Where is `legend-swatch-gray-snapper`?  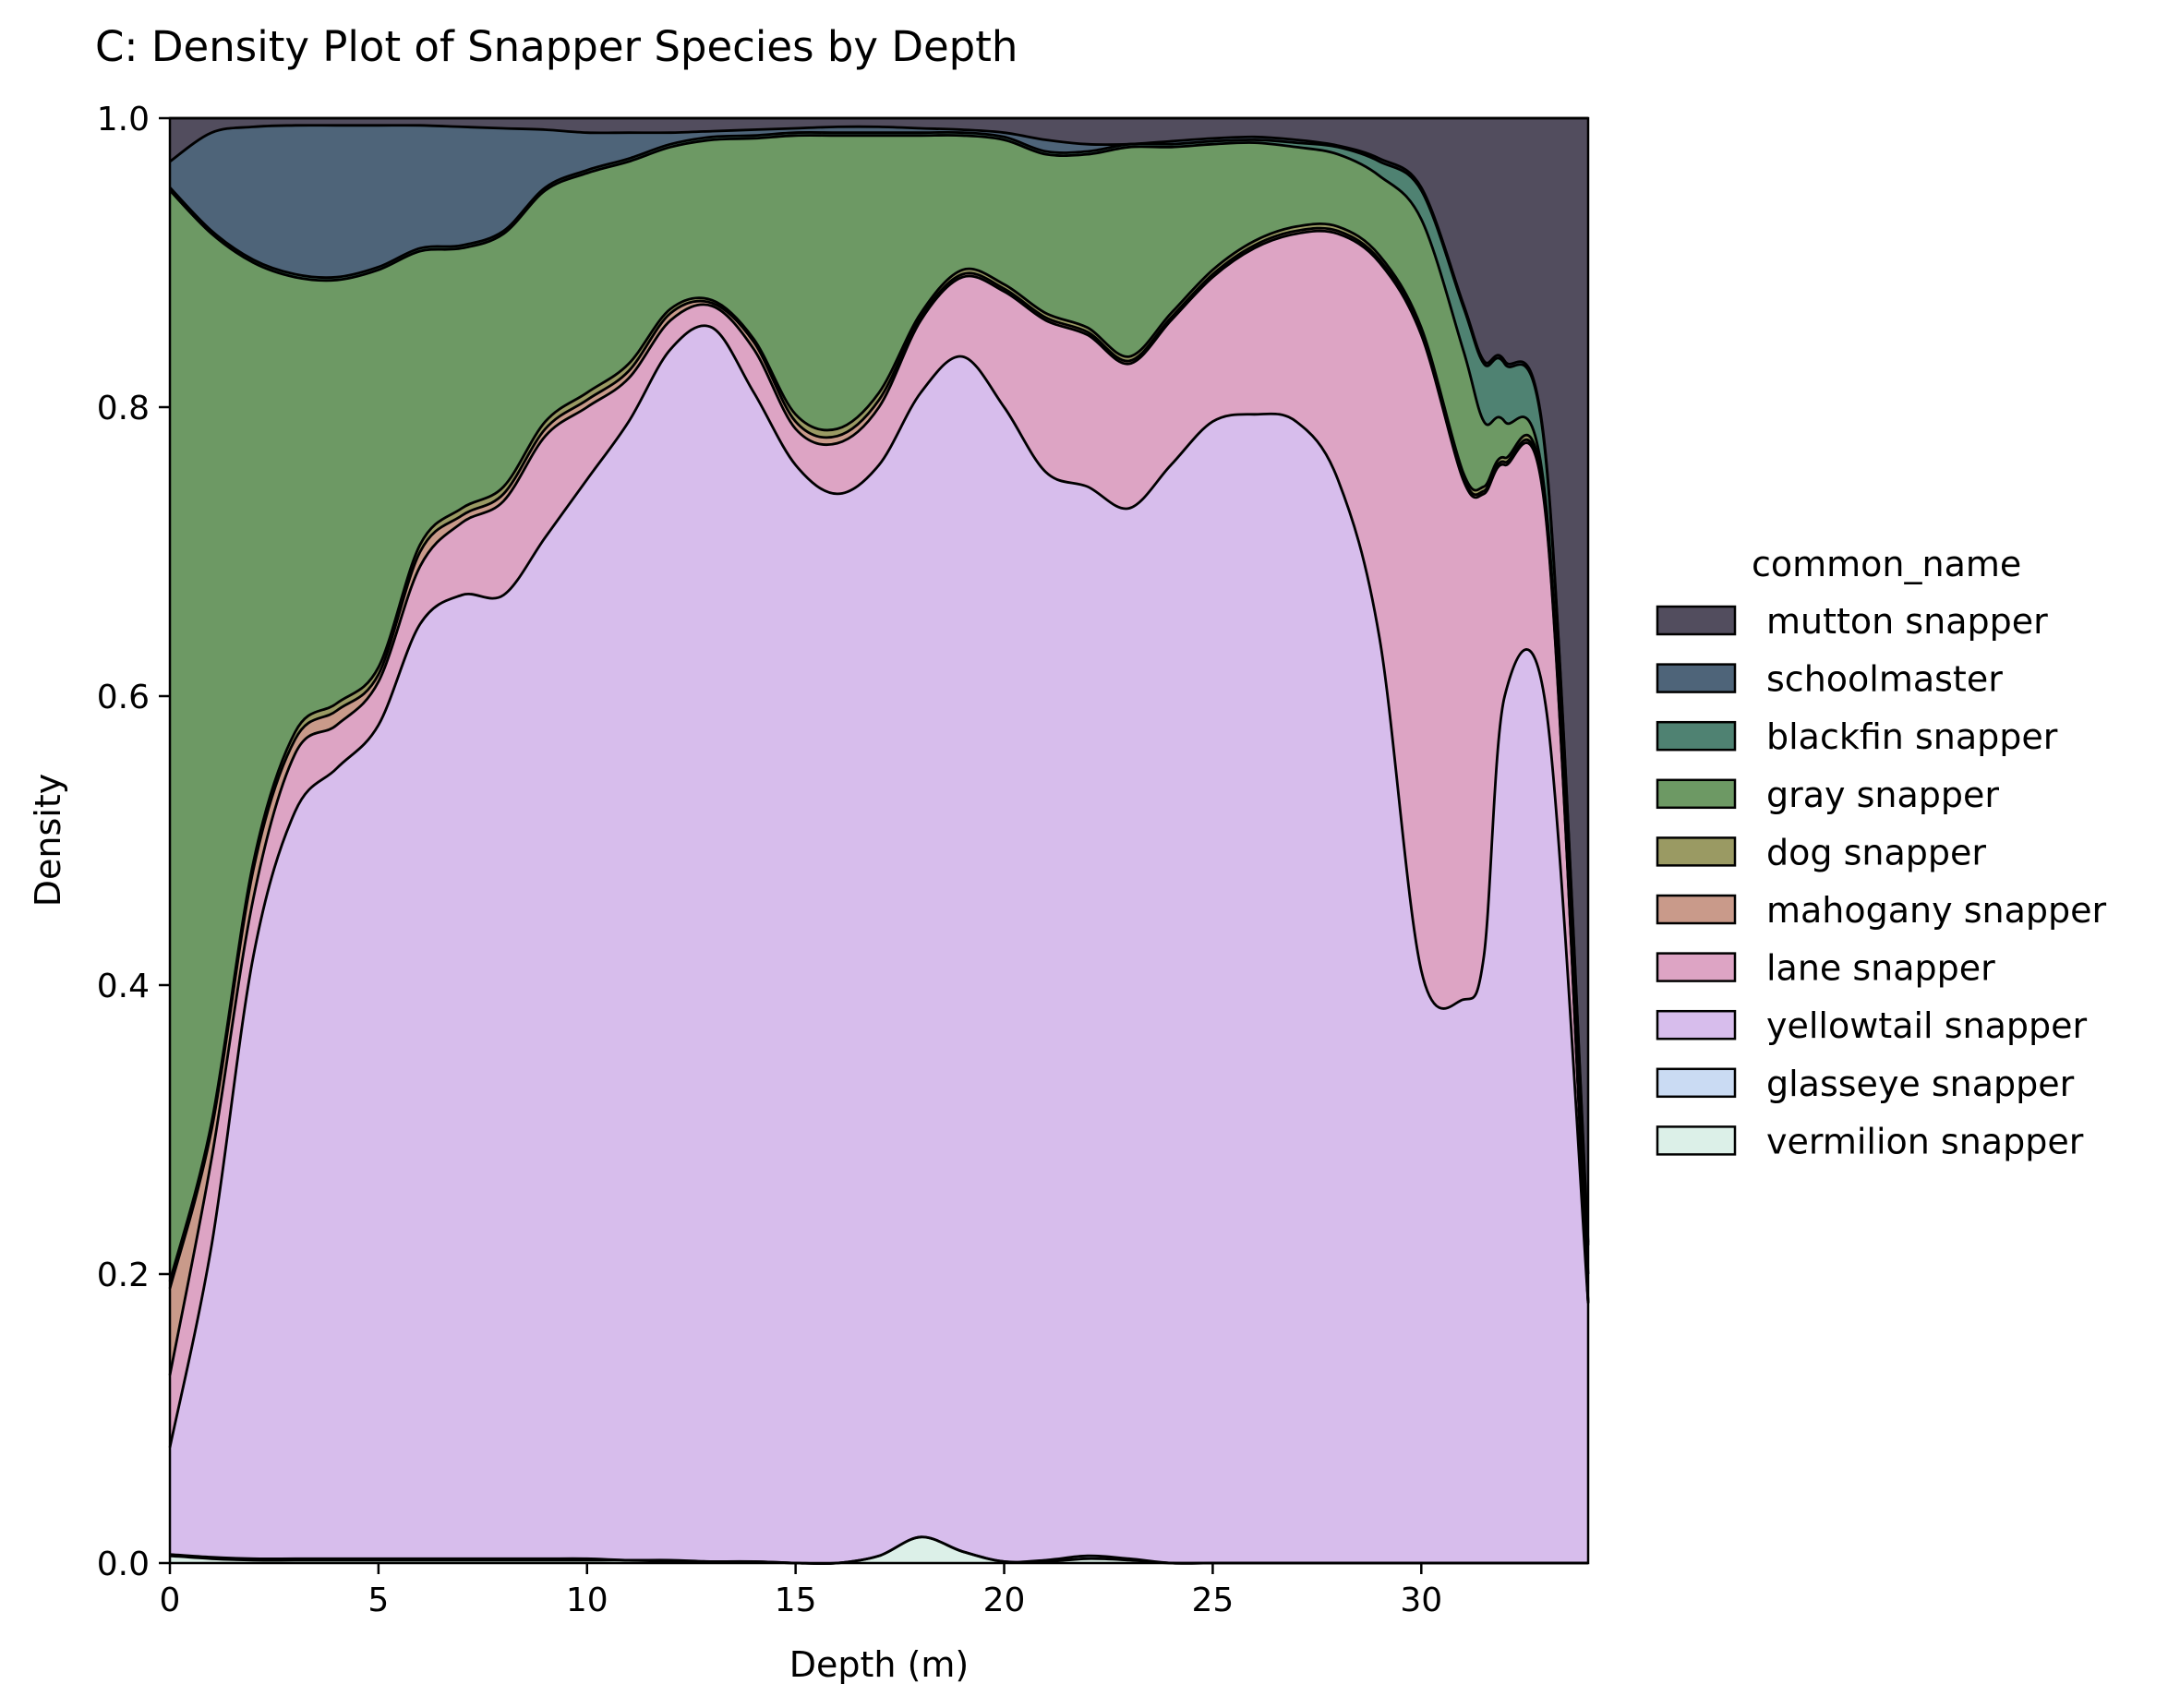
legend-swatch-gray-snapper is located at coordinates (1697, 794).